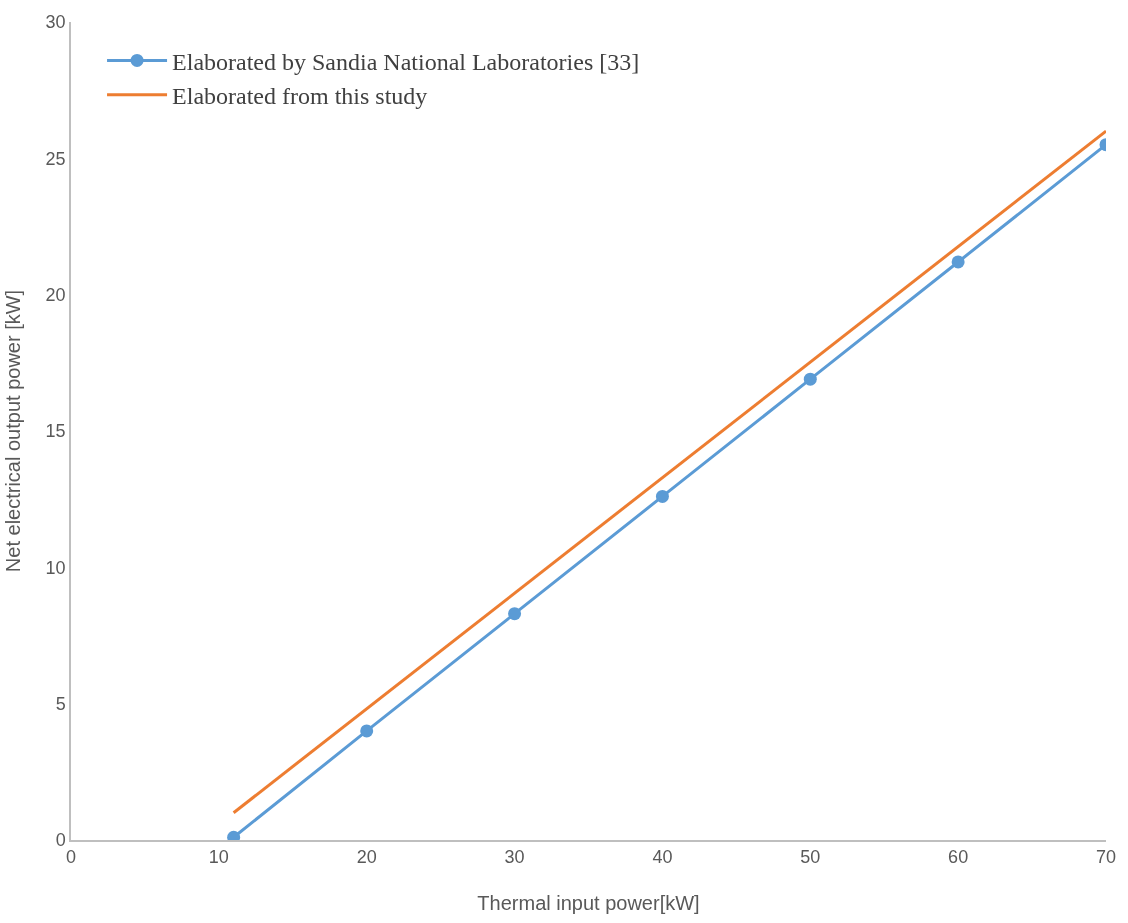 This screenshot has height=923, width=1128. What do you see at coordinates (366, 857) in the screenshot?
I see `x-tick-label: 20` at bounding box center [366, 857].